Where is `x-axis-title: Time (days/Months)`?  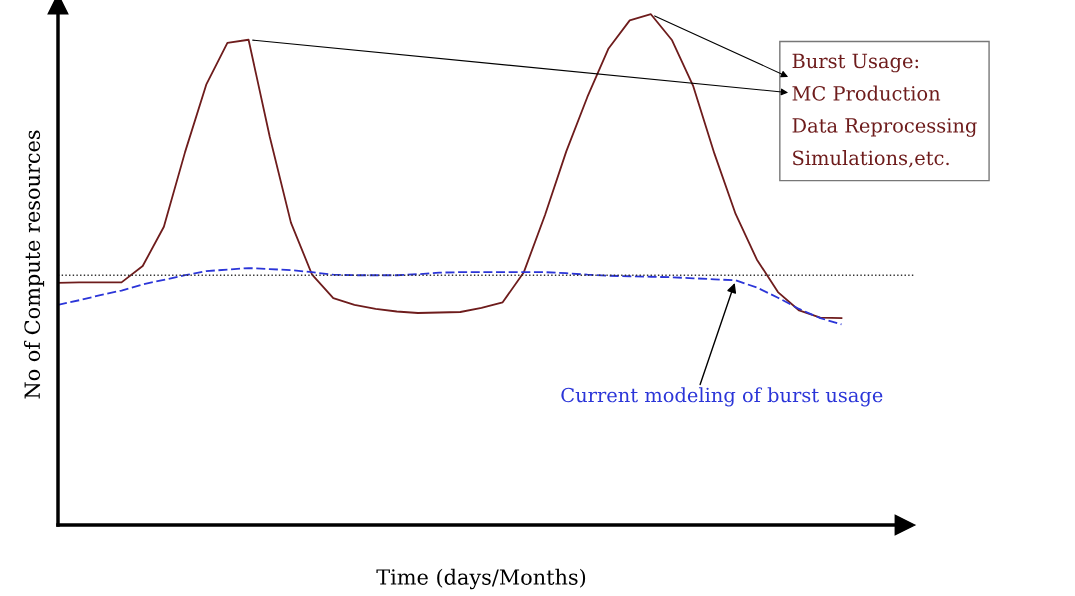
x-axis-title: Time (days/Months) is located at coordinates (481, 579).